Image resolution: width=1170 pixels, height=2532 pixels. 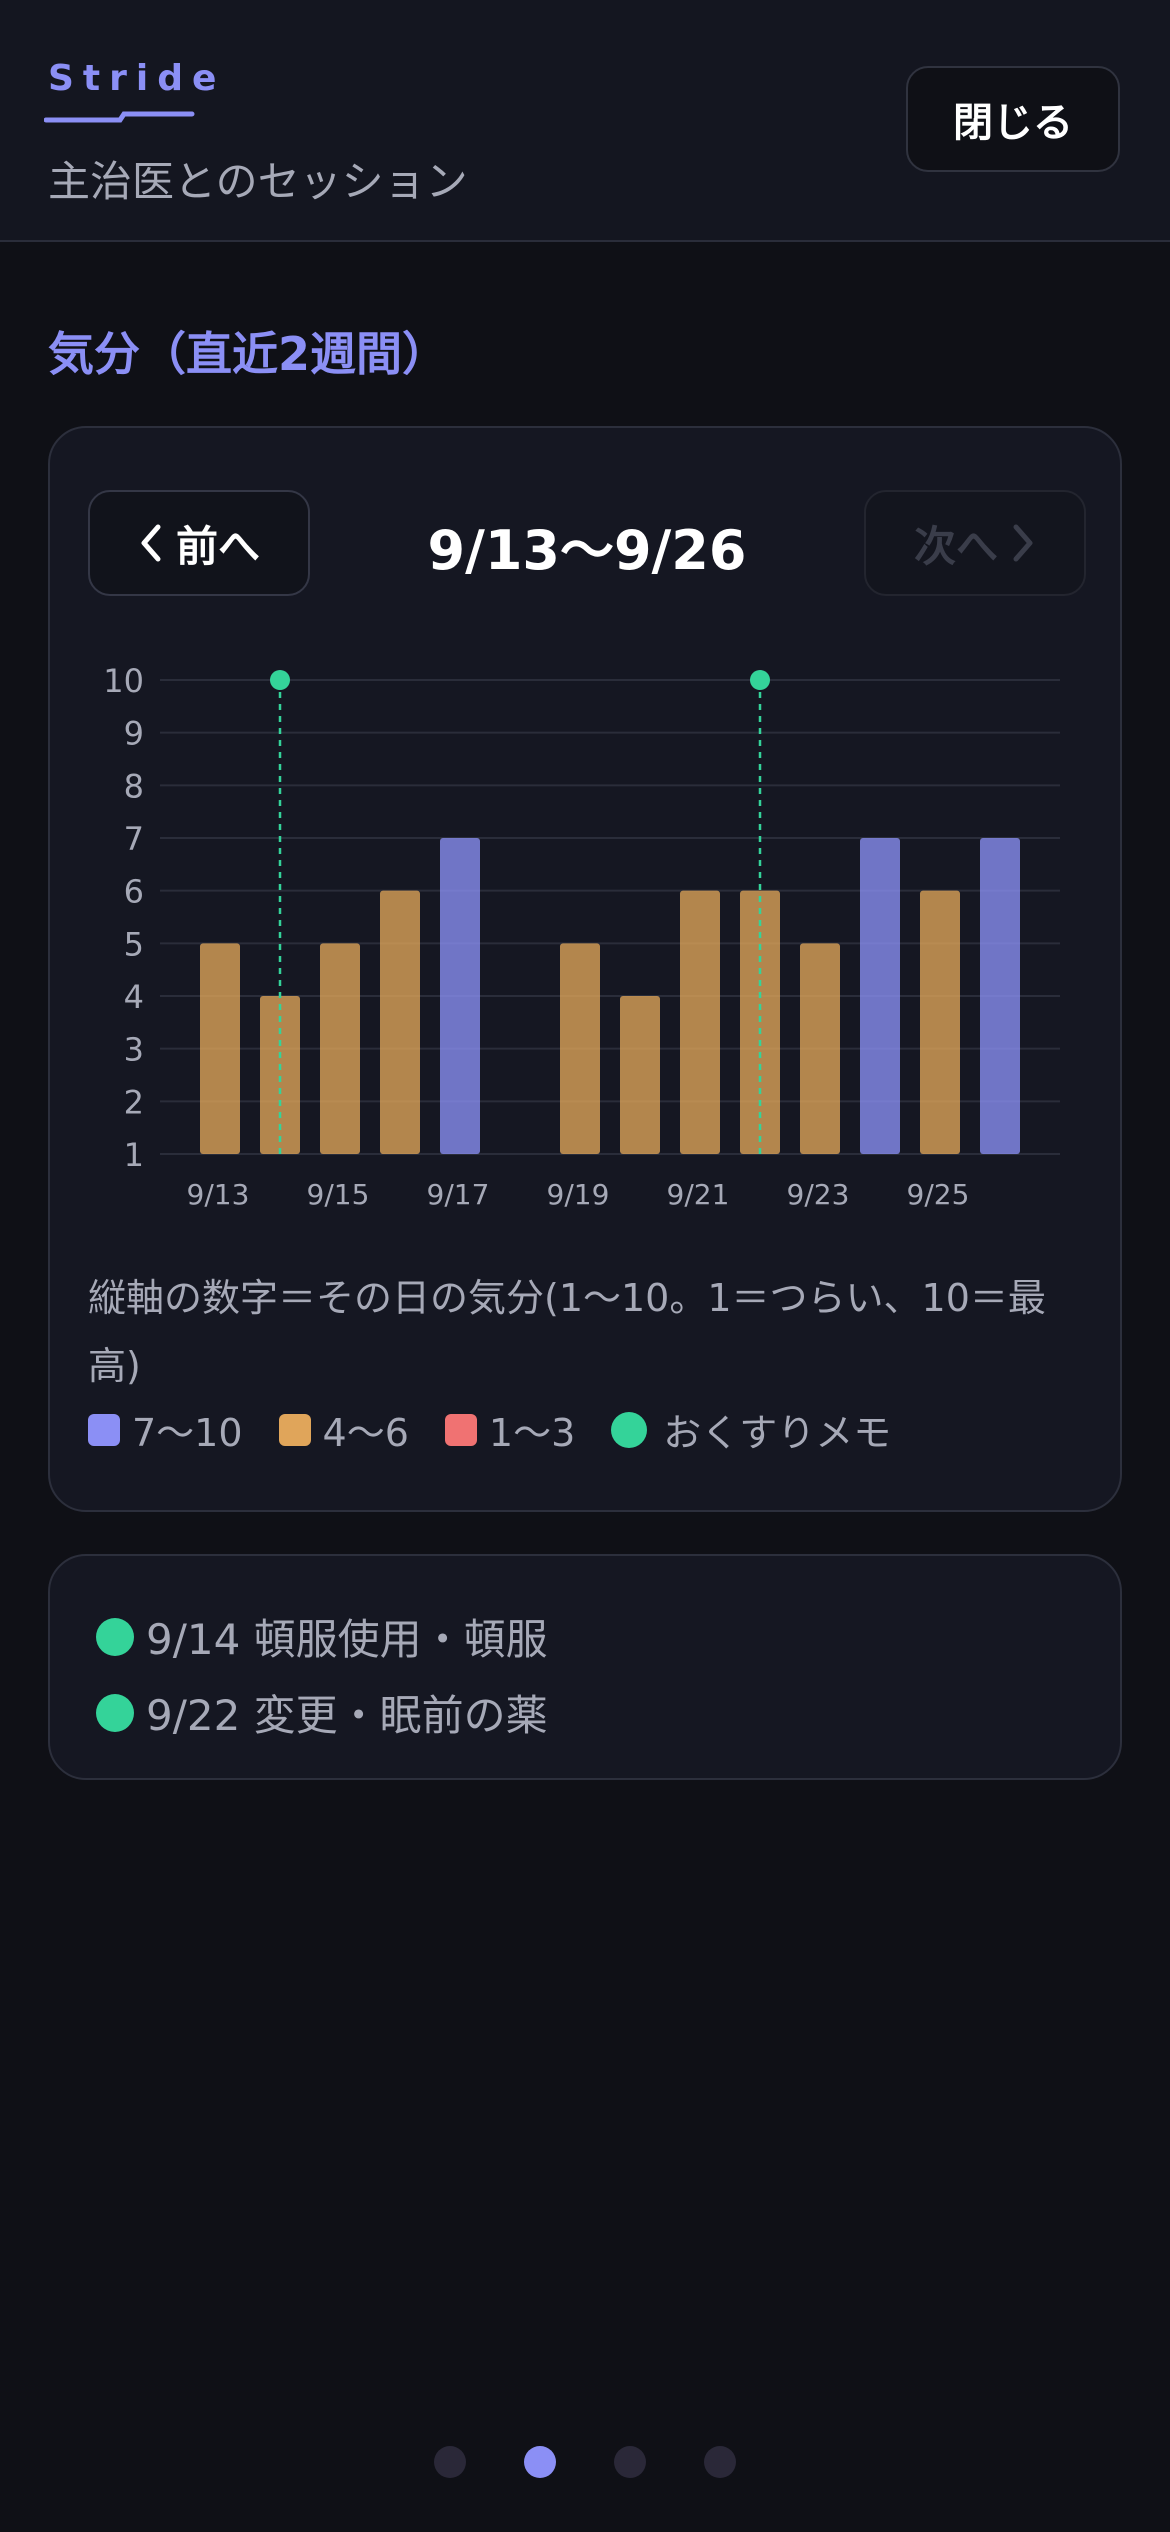 I want to click on section-title: 気分（直近2週間）, so click(x=248, y=354).